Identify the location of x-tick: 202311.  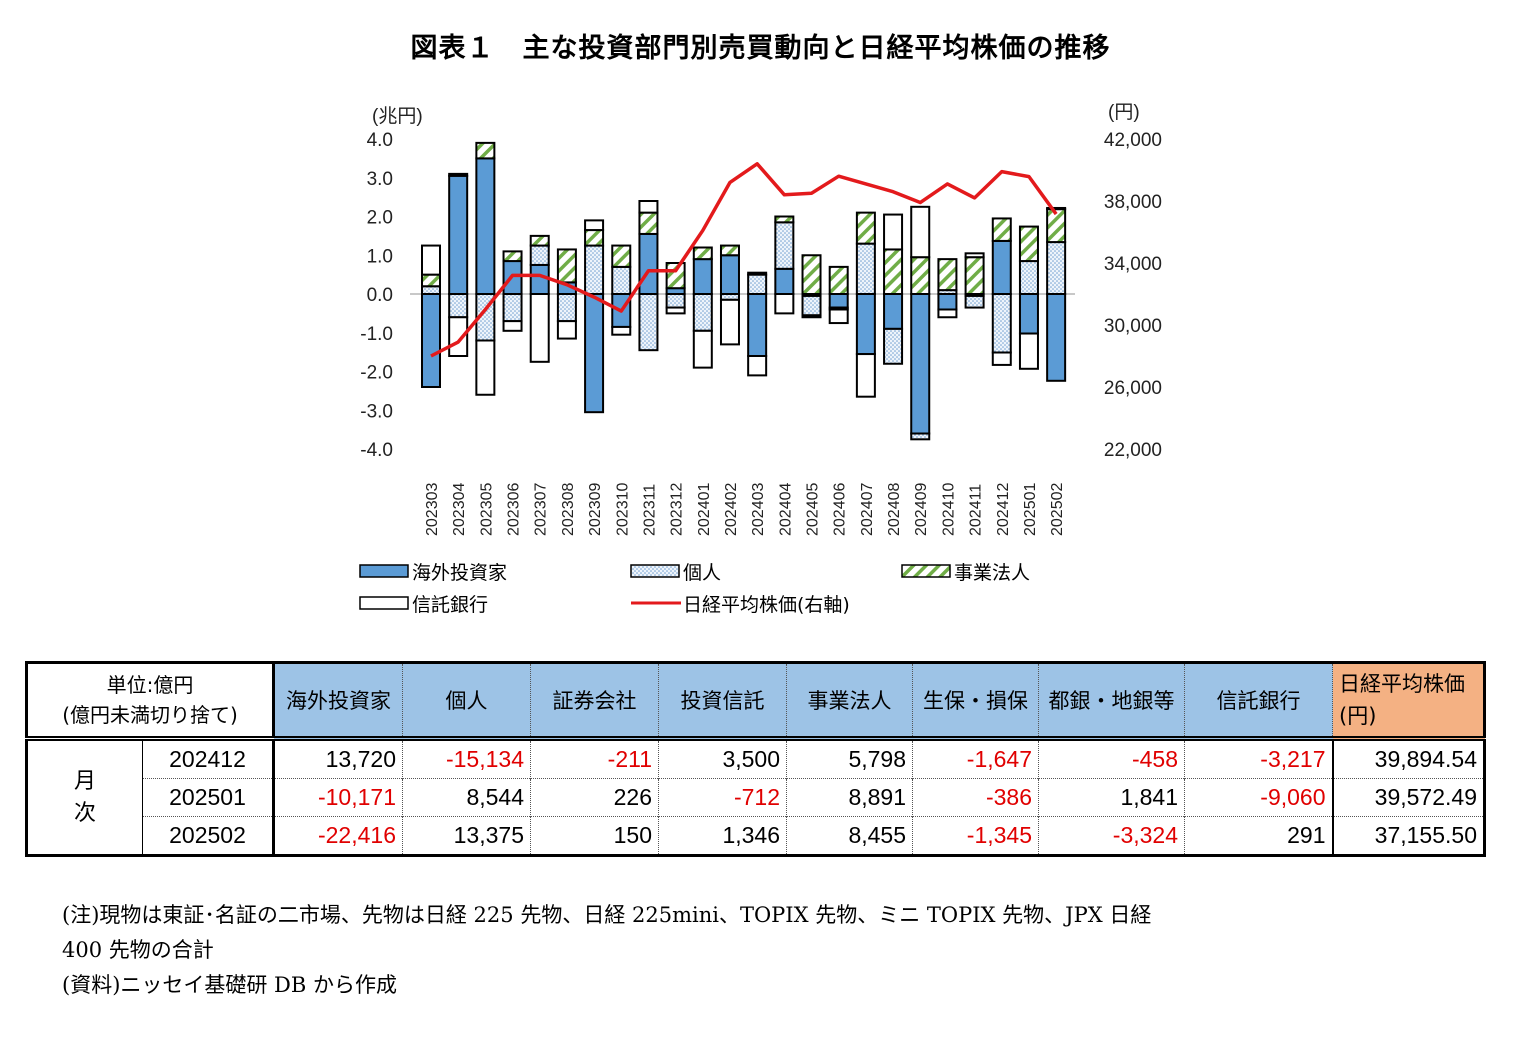
(649, 510).